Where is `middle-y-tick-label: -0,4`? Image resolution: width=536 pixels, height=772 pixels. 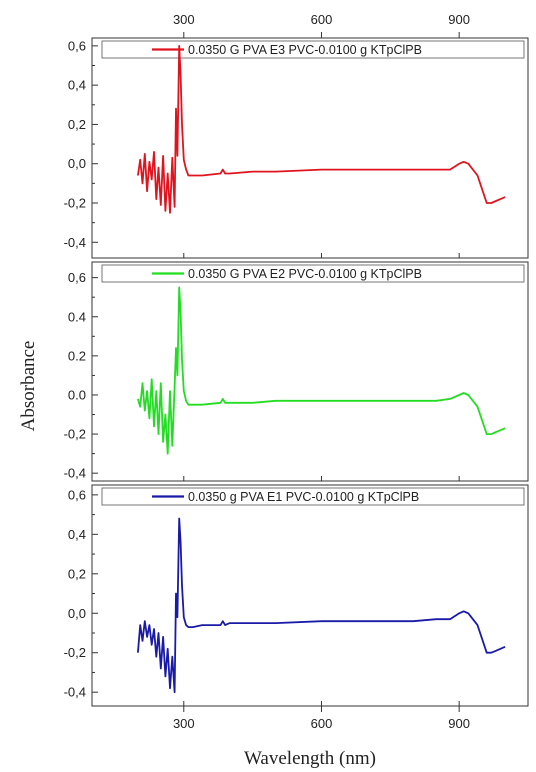 middle-y-tick-label: -0,4 is located at coordinates (75, 473).